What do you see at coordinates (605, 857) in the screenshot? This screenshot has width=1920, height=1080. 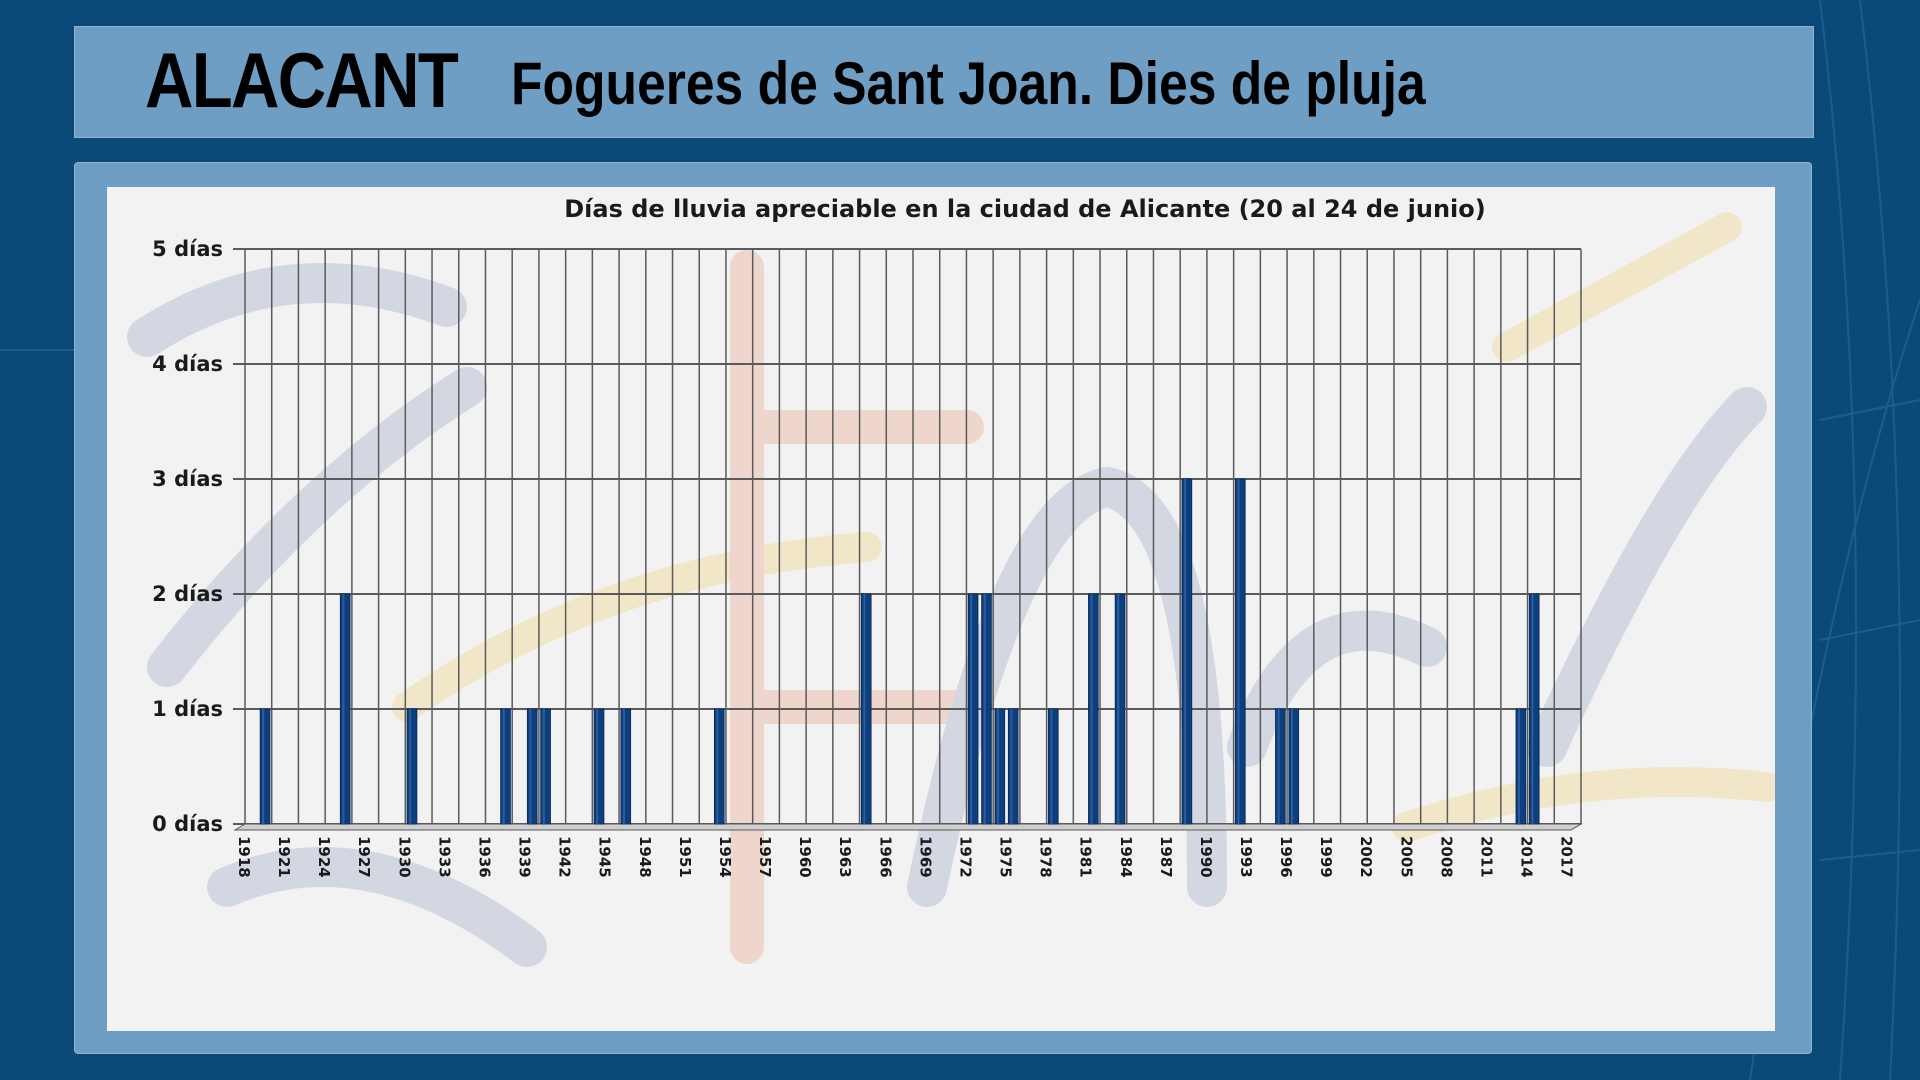 I see `x-tick-label: 1945` at bounding box center [605, 857].